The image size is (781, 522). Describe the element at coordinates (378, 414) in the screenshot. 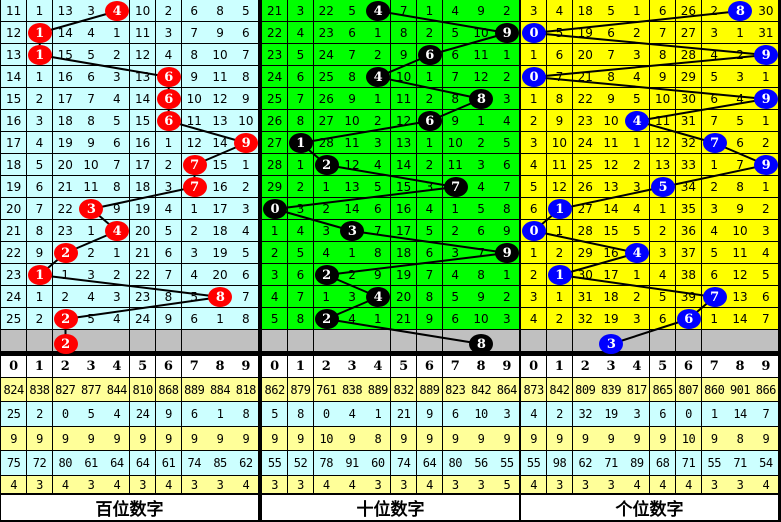

I see `stat-cell: 1` at that location.